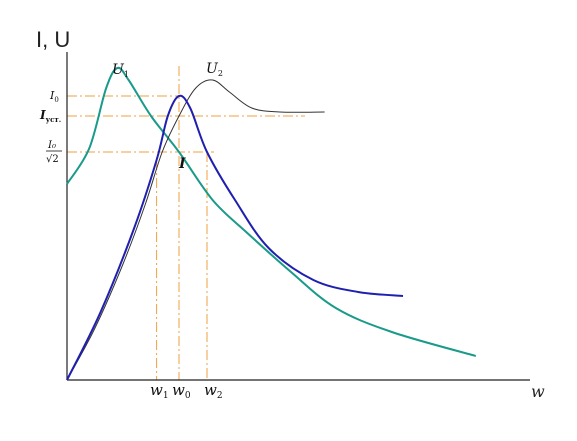 The width and height of the screenshot is (577, 441). I want to click on x-label-w2: w2, so click(213, 391).